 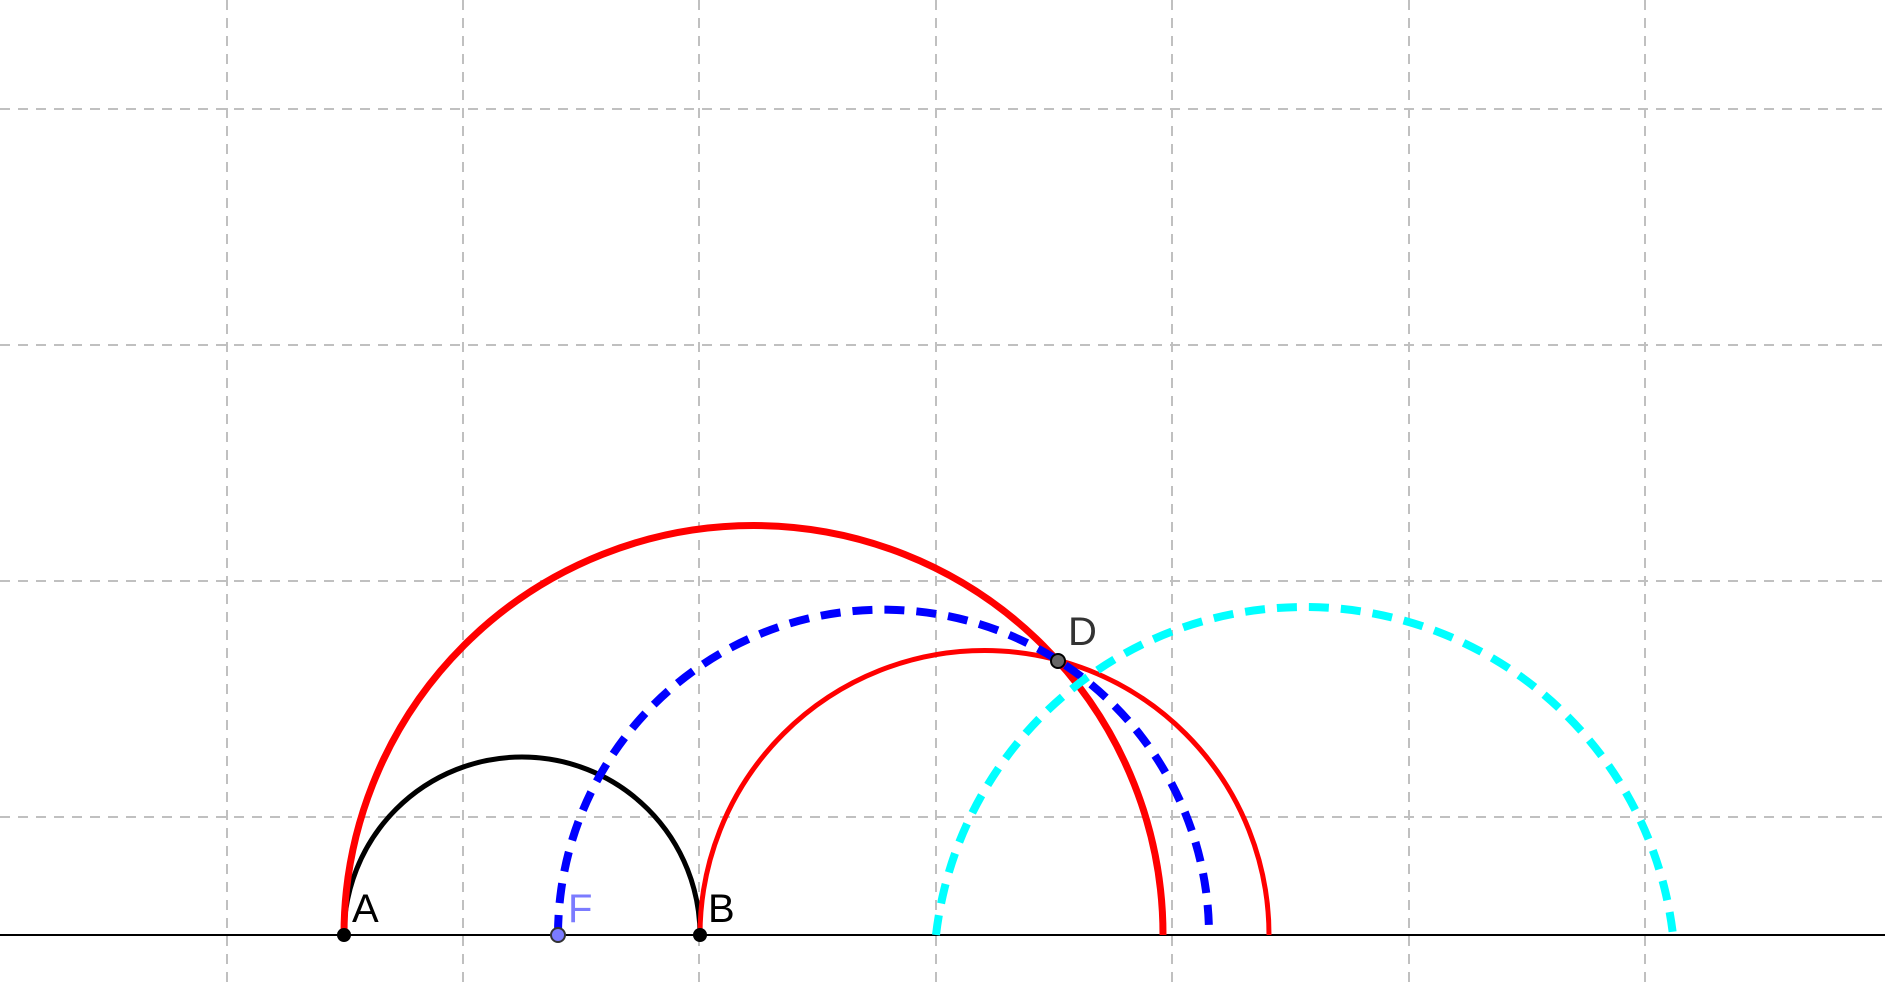 I want to click on red-semicircle-small, so click(x=984, y=792).